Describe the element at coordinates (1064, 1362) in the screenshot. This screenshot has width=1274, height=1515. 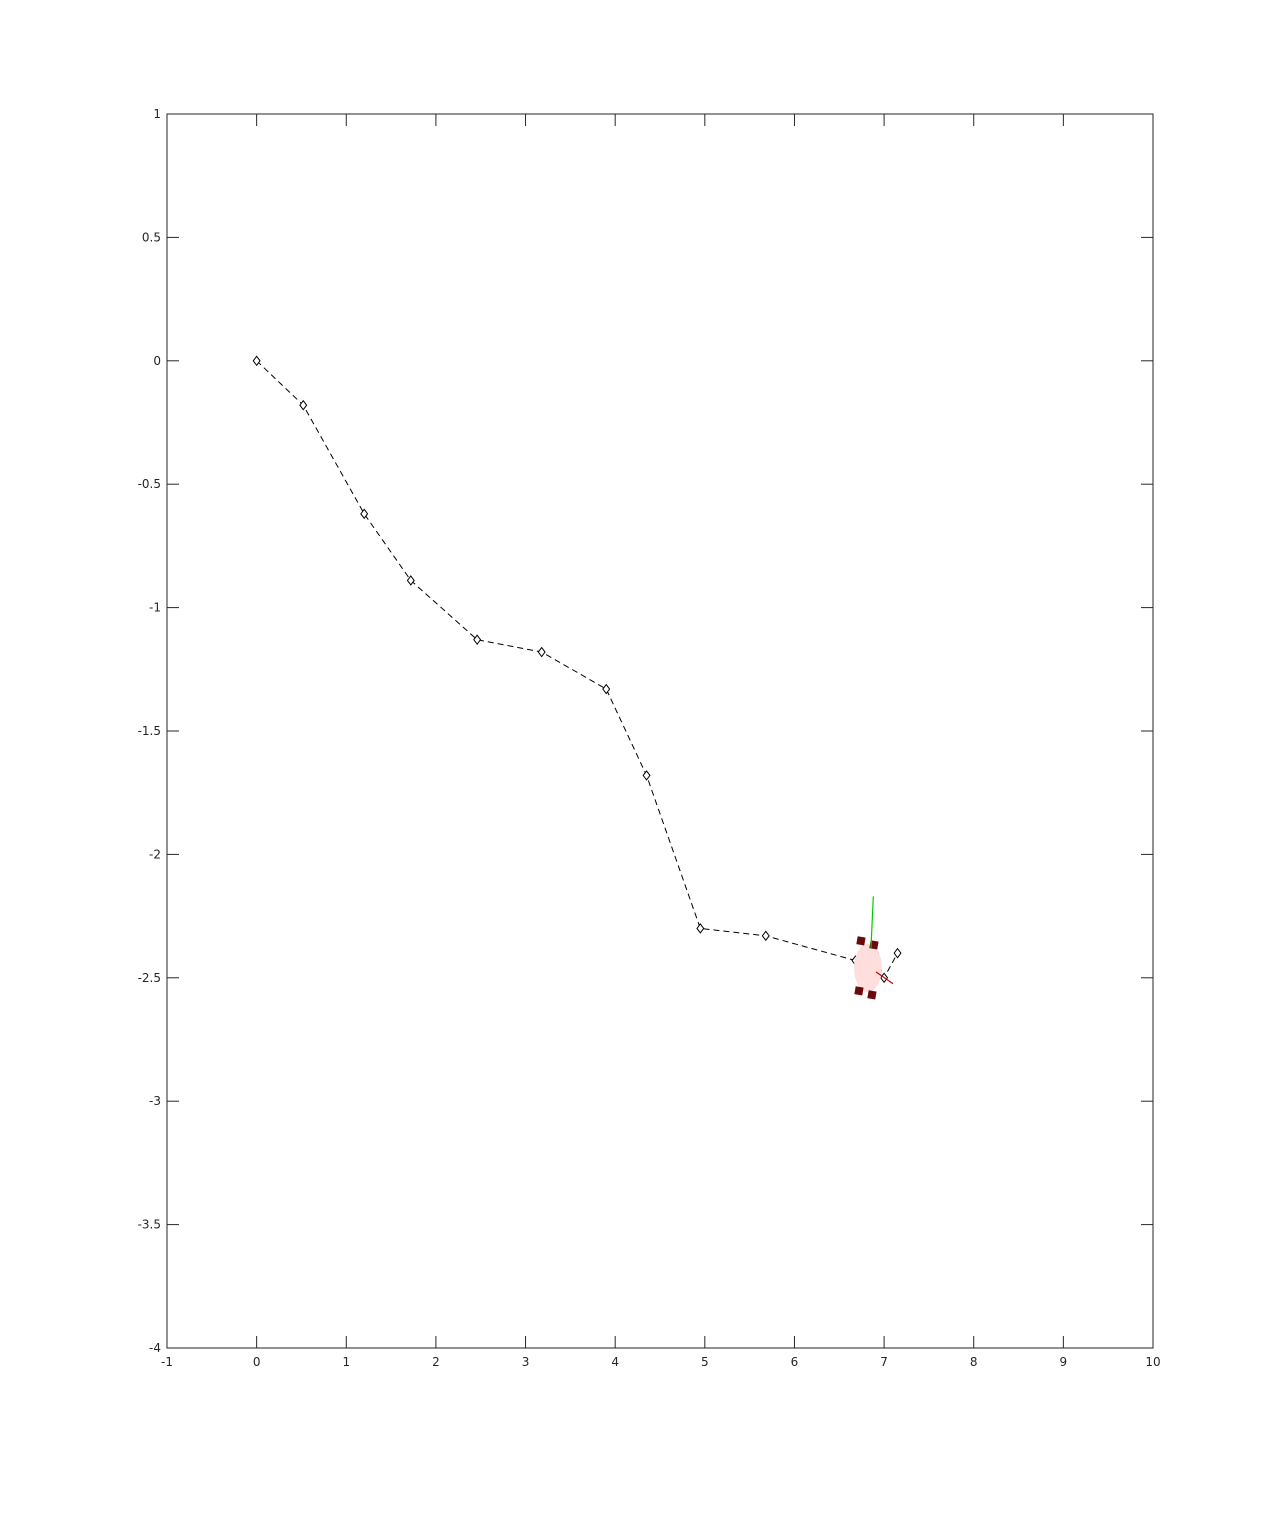
I see `x-tick-label: 9` at that location.